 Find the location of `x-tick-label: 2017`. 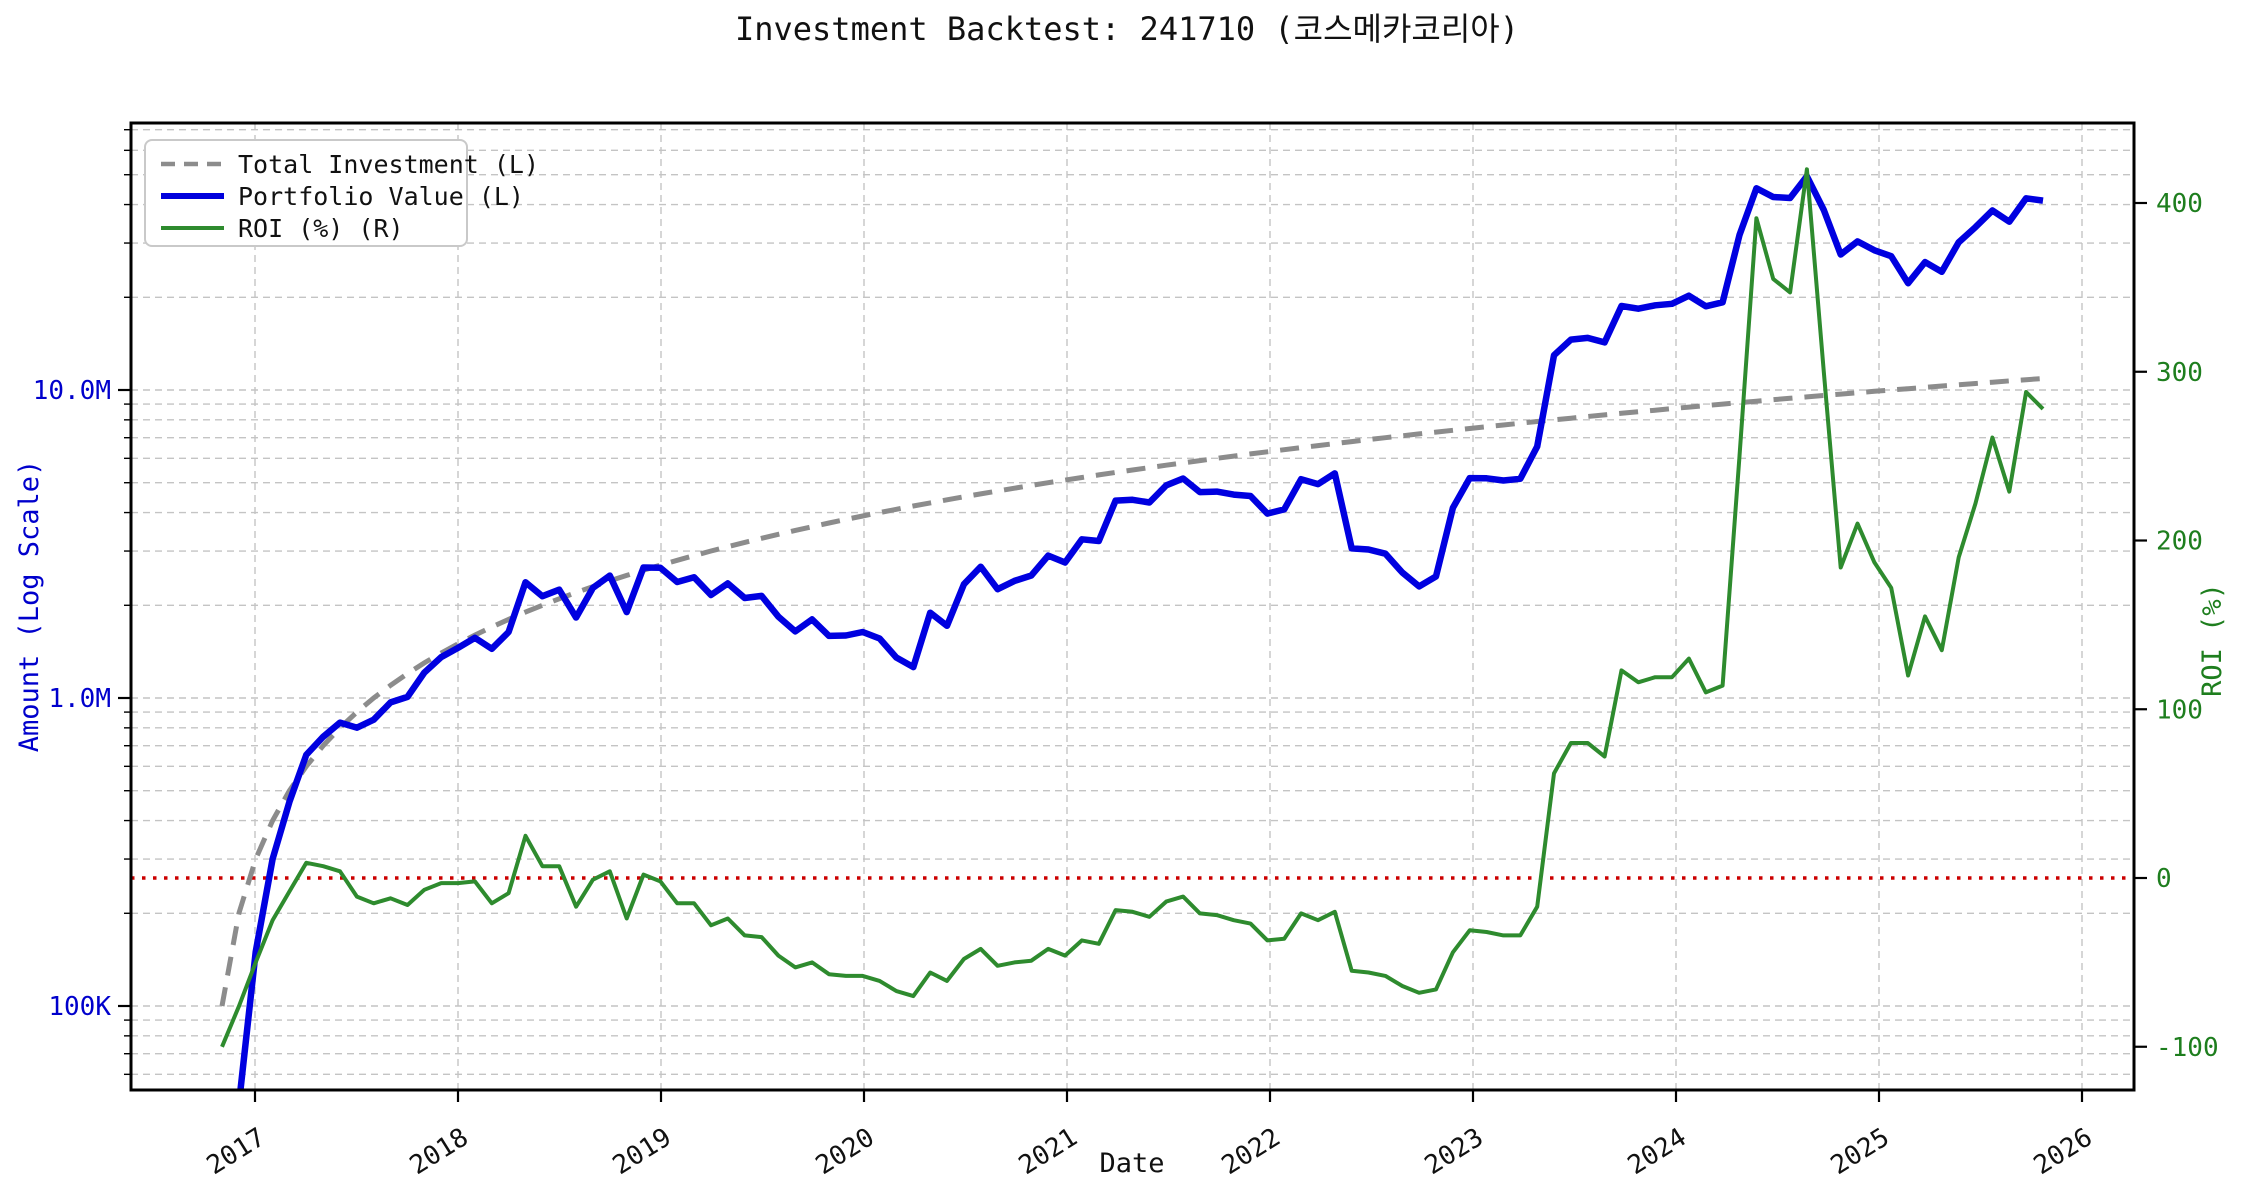

x-tick-label: 2017 is located at coordinates (236, 1151).